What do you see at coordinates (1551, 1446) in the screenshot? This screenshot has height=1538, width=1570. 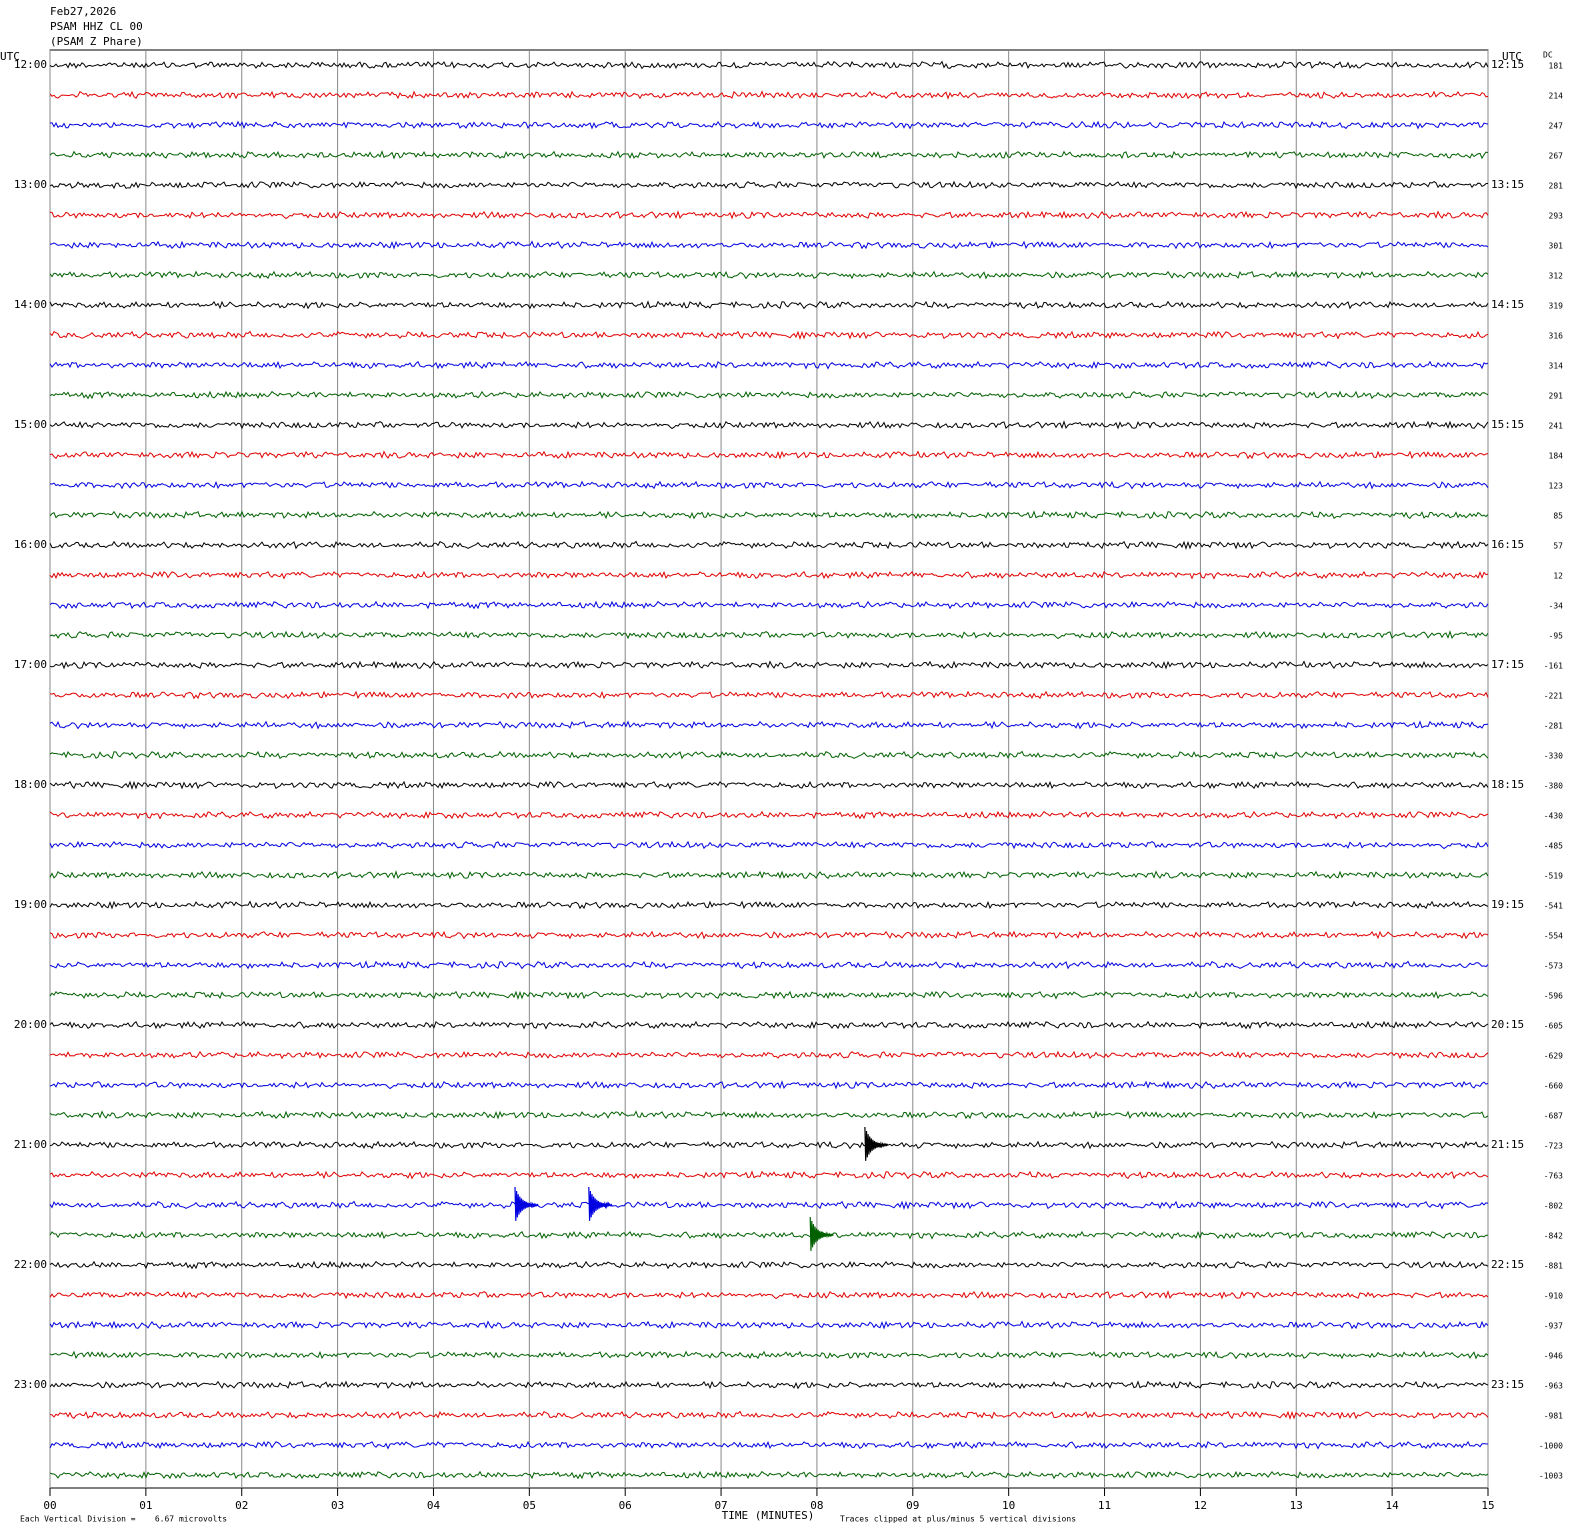 I see `dc-value: -1000` at bounding box center [1551, 1446].